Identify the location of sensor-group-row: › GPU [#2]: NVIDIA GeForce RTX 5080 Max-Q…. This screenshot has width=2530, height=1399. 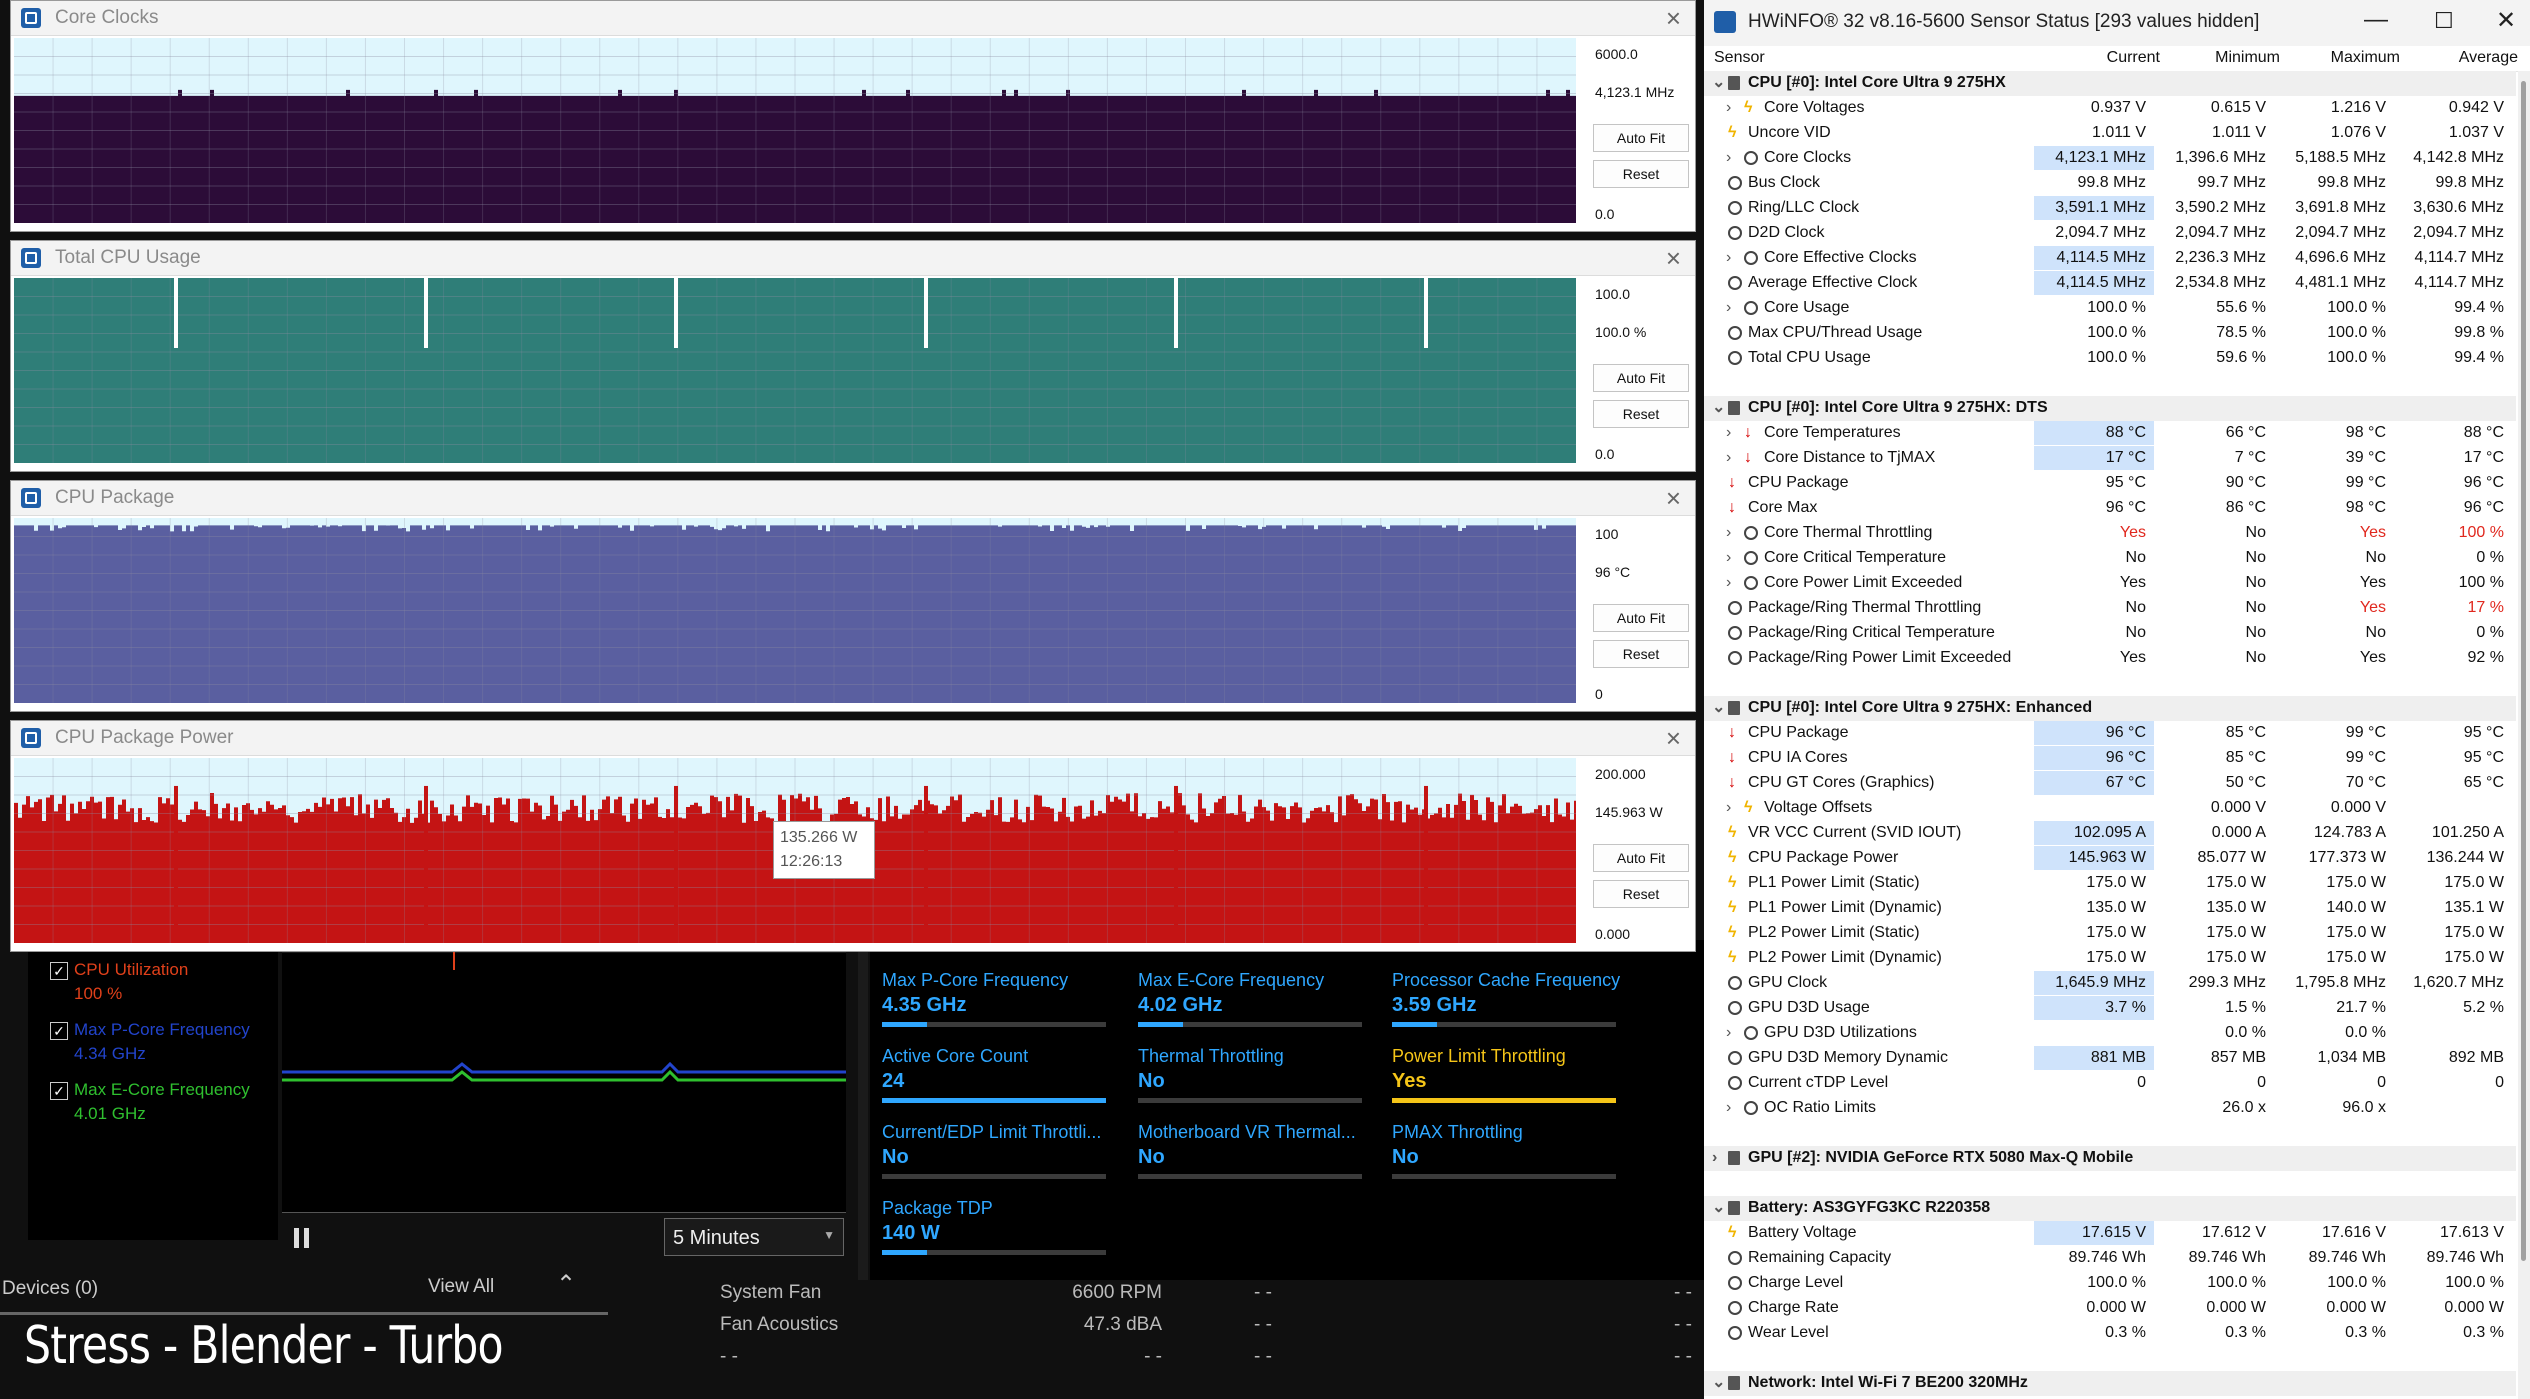
(2110, 1158).